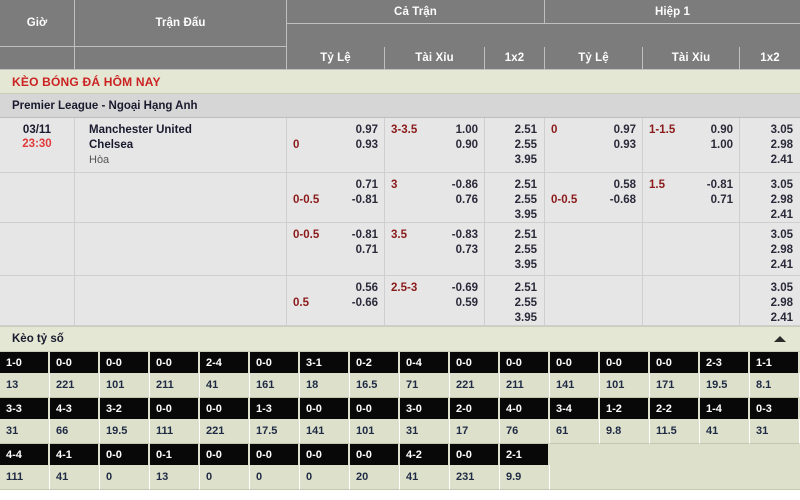 This screenshot has height=500, width=800. What do you see at coordinates (525, 477) in the screenshot?
I see `score-odds: 9.9` at bounding box center [525, 477].